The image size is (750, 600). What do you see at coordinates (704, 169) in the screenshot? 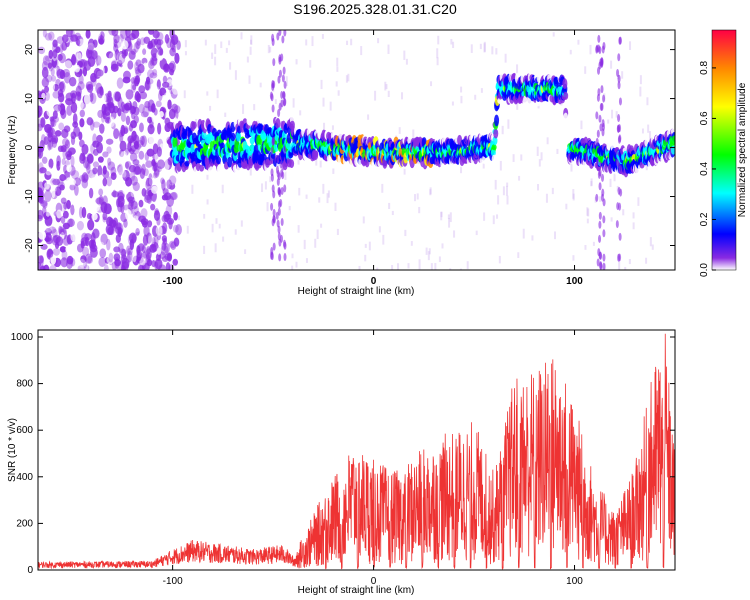
I see `colorbar-tick-label: 0.4` at bounding box center [704, 169].